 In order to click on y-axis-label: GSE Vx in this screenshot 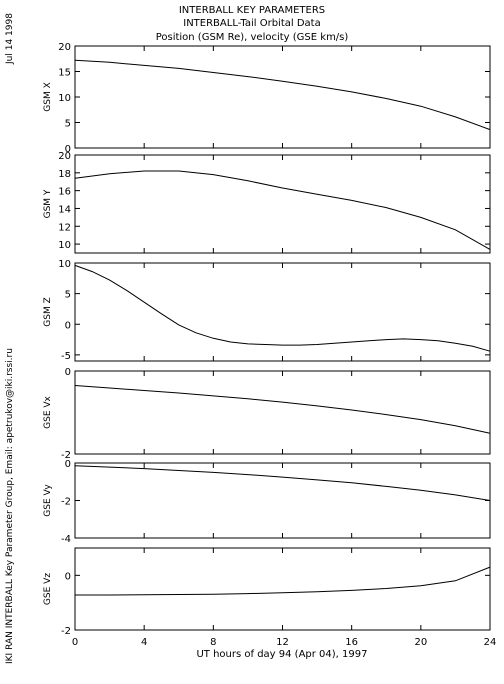, I will do `click(48, 411)`.